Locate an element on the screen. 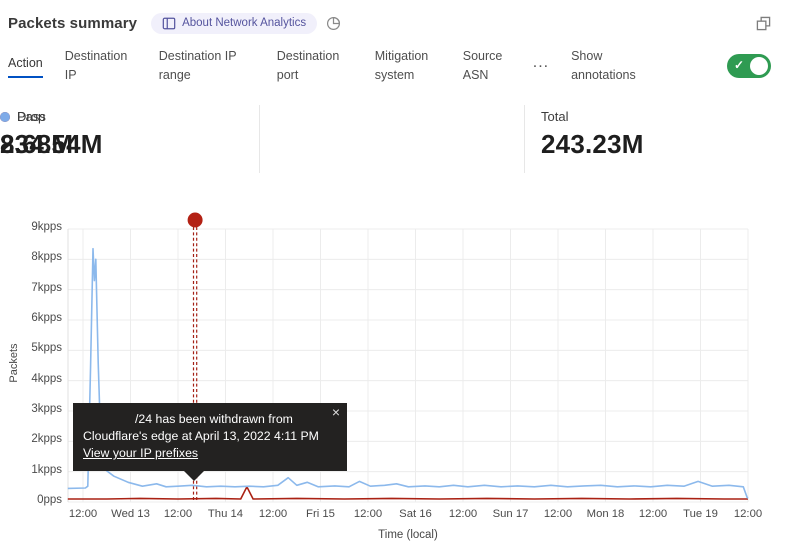 The width and height of the screenshot is (785, 555). book-icon is located at coordinates (169, 23).